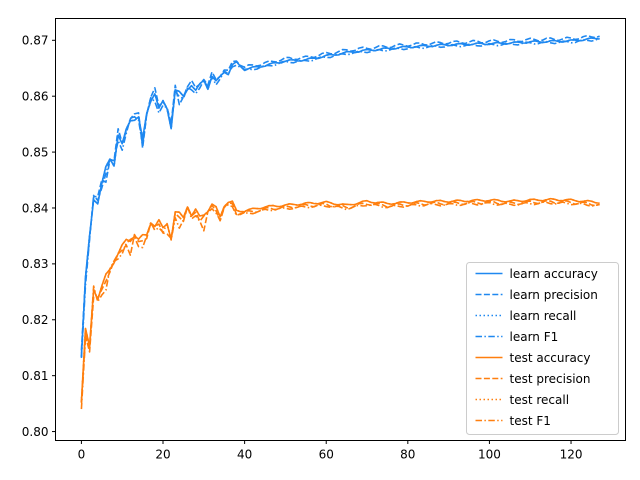 This screenshot has height=480, width=640. I want to click on y-tick-label: 0.84, so click(35, 208).